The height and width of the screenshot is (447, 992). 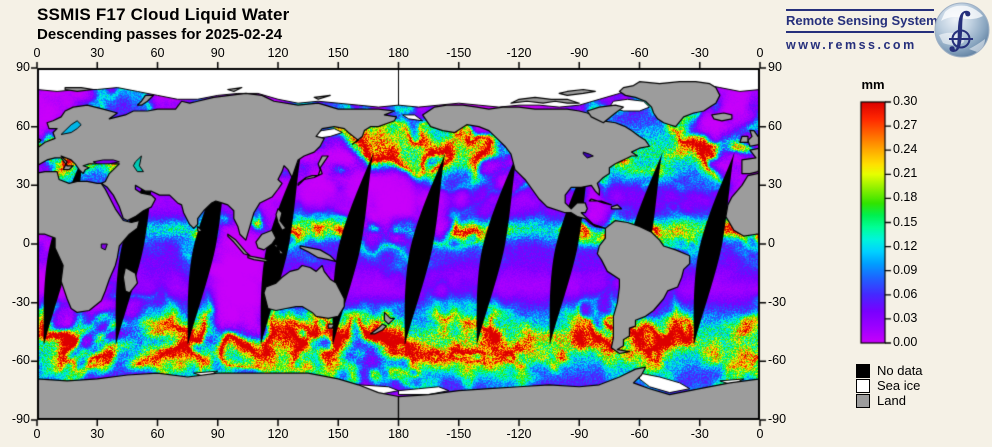 I want to click on lat-tick-label-left: -30, so click(x=20, y=301).